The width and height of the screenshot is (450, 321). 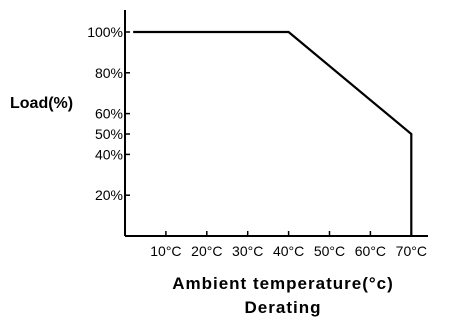 What do you see at coordinates (41, 103) in the screenshot?
I see `y-axis-label: Load(%)` at bounding box center [41, 103].